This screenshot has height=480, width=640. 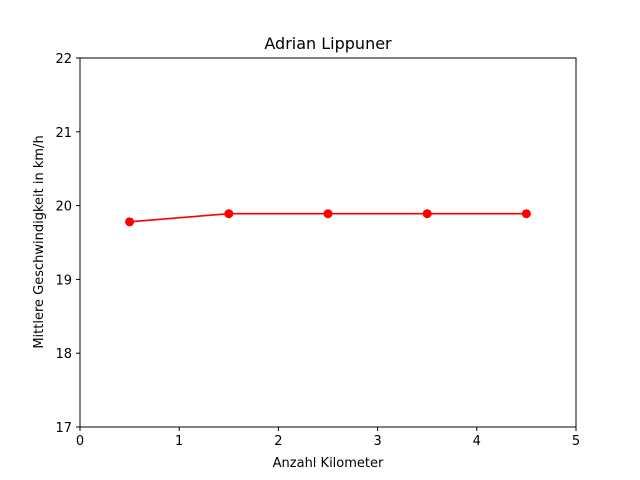 What do you see at coordinates (63, 354) in the screenshot?
I see `y-tick-label: 18` at bounding box center [63, 354].